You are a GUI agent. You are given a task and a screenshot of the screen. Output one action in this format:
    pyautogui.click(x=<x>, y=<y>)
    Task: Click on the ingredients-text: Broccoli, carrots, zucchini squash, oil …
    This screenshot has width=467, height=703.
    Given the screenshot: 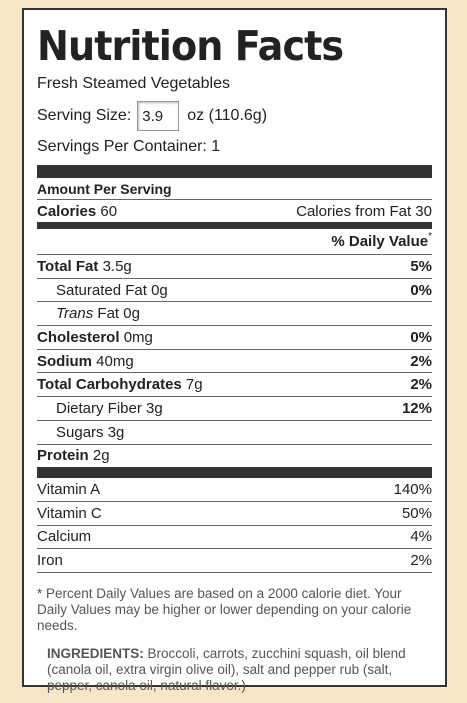 What is the action you would take?
    pyautogui.click(x=226, y=669)
    